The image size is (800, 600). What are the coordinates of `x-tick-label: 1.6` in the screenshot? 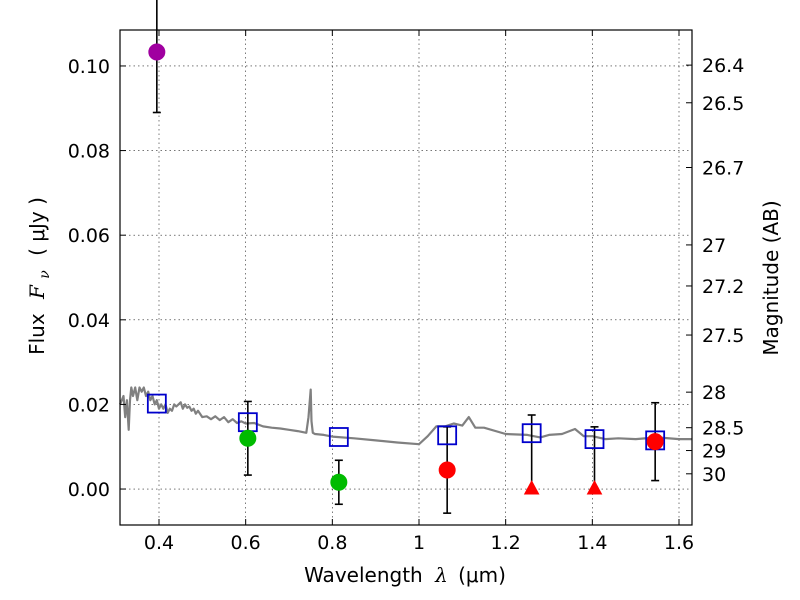 It's located at (679, 543).